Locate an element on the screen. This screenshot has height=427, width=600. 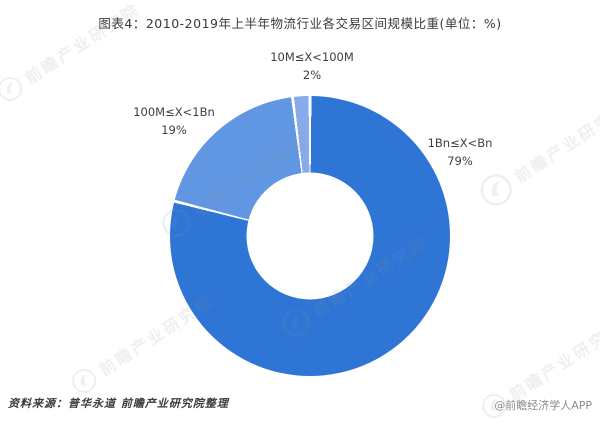
donut-hole is located at coordinates (310, 236).